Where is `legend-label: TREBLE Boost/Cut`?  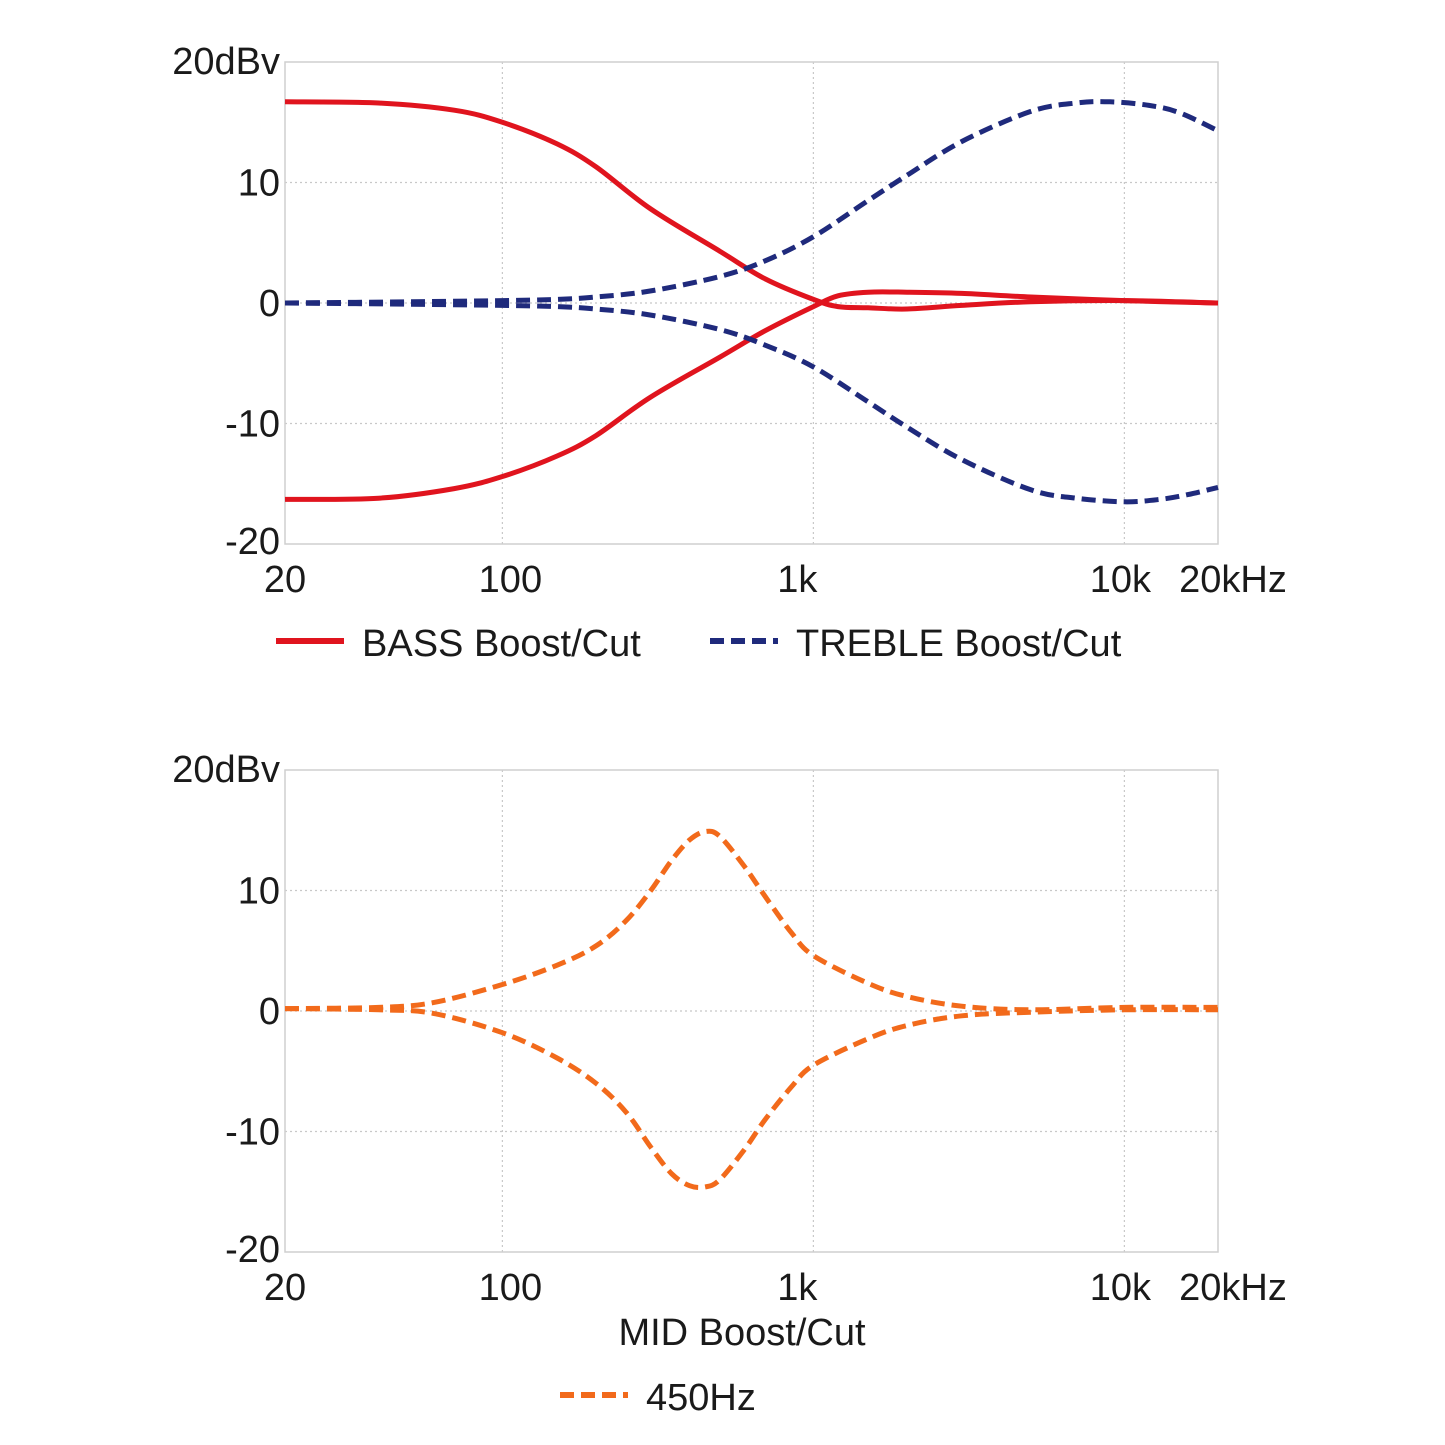 legend-label: TREBLE Boost/Cut is located at coordinates (959, 644).